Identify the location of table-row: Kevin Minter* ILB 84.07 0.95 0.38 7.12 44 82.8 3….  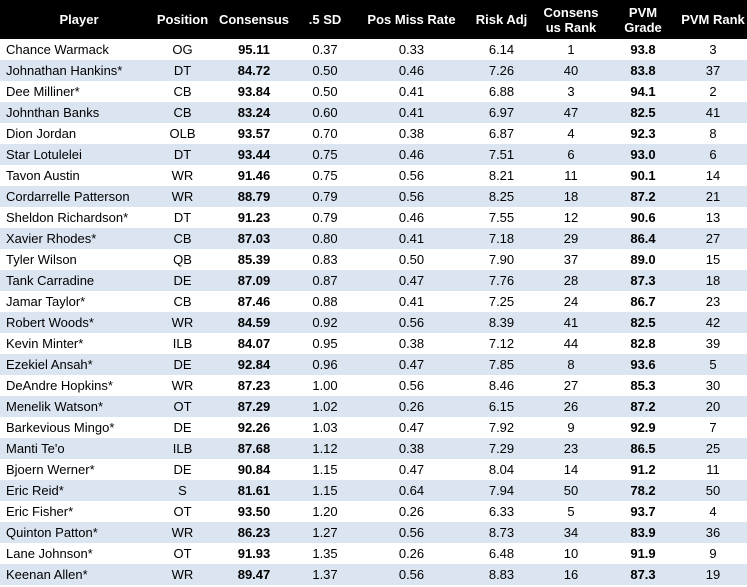
(373, 343).